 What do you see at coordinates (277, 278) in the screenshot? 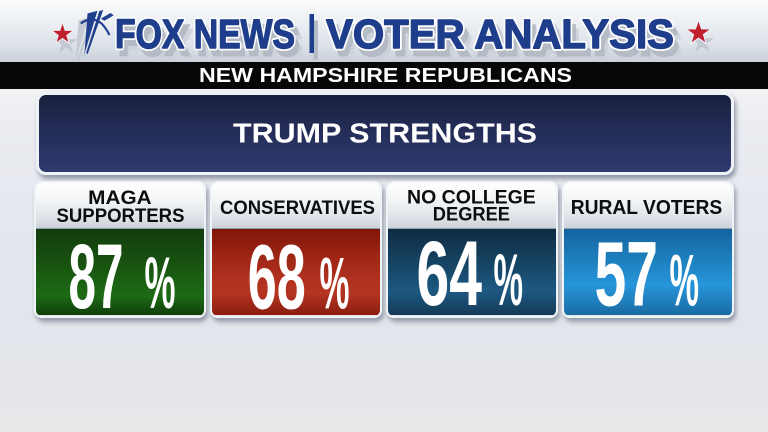
I see `svg-text: 68` at bounding box center [277, 278].